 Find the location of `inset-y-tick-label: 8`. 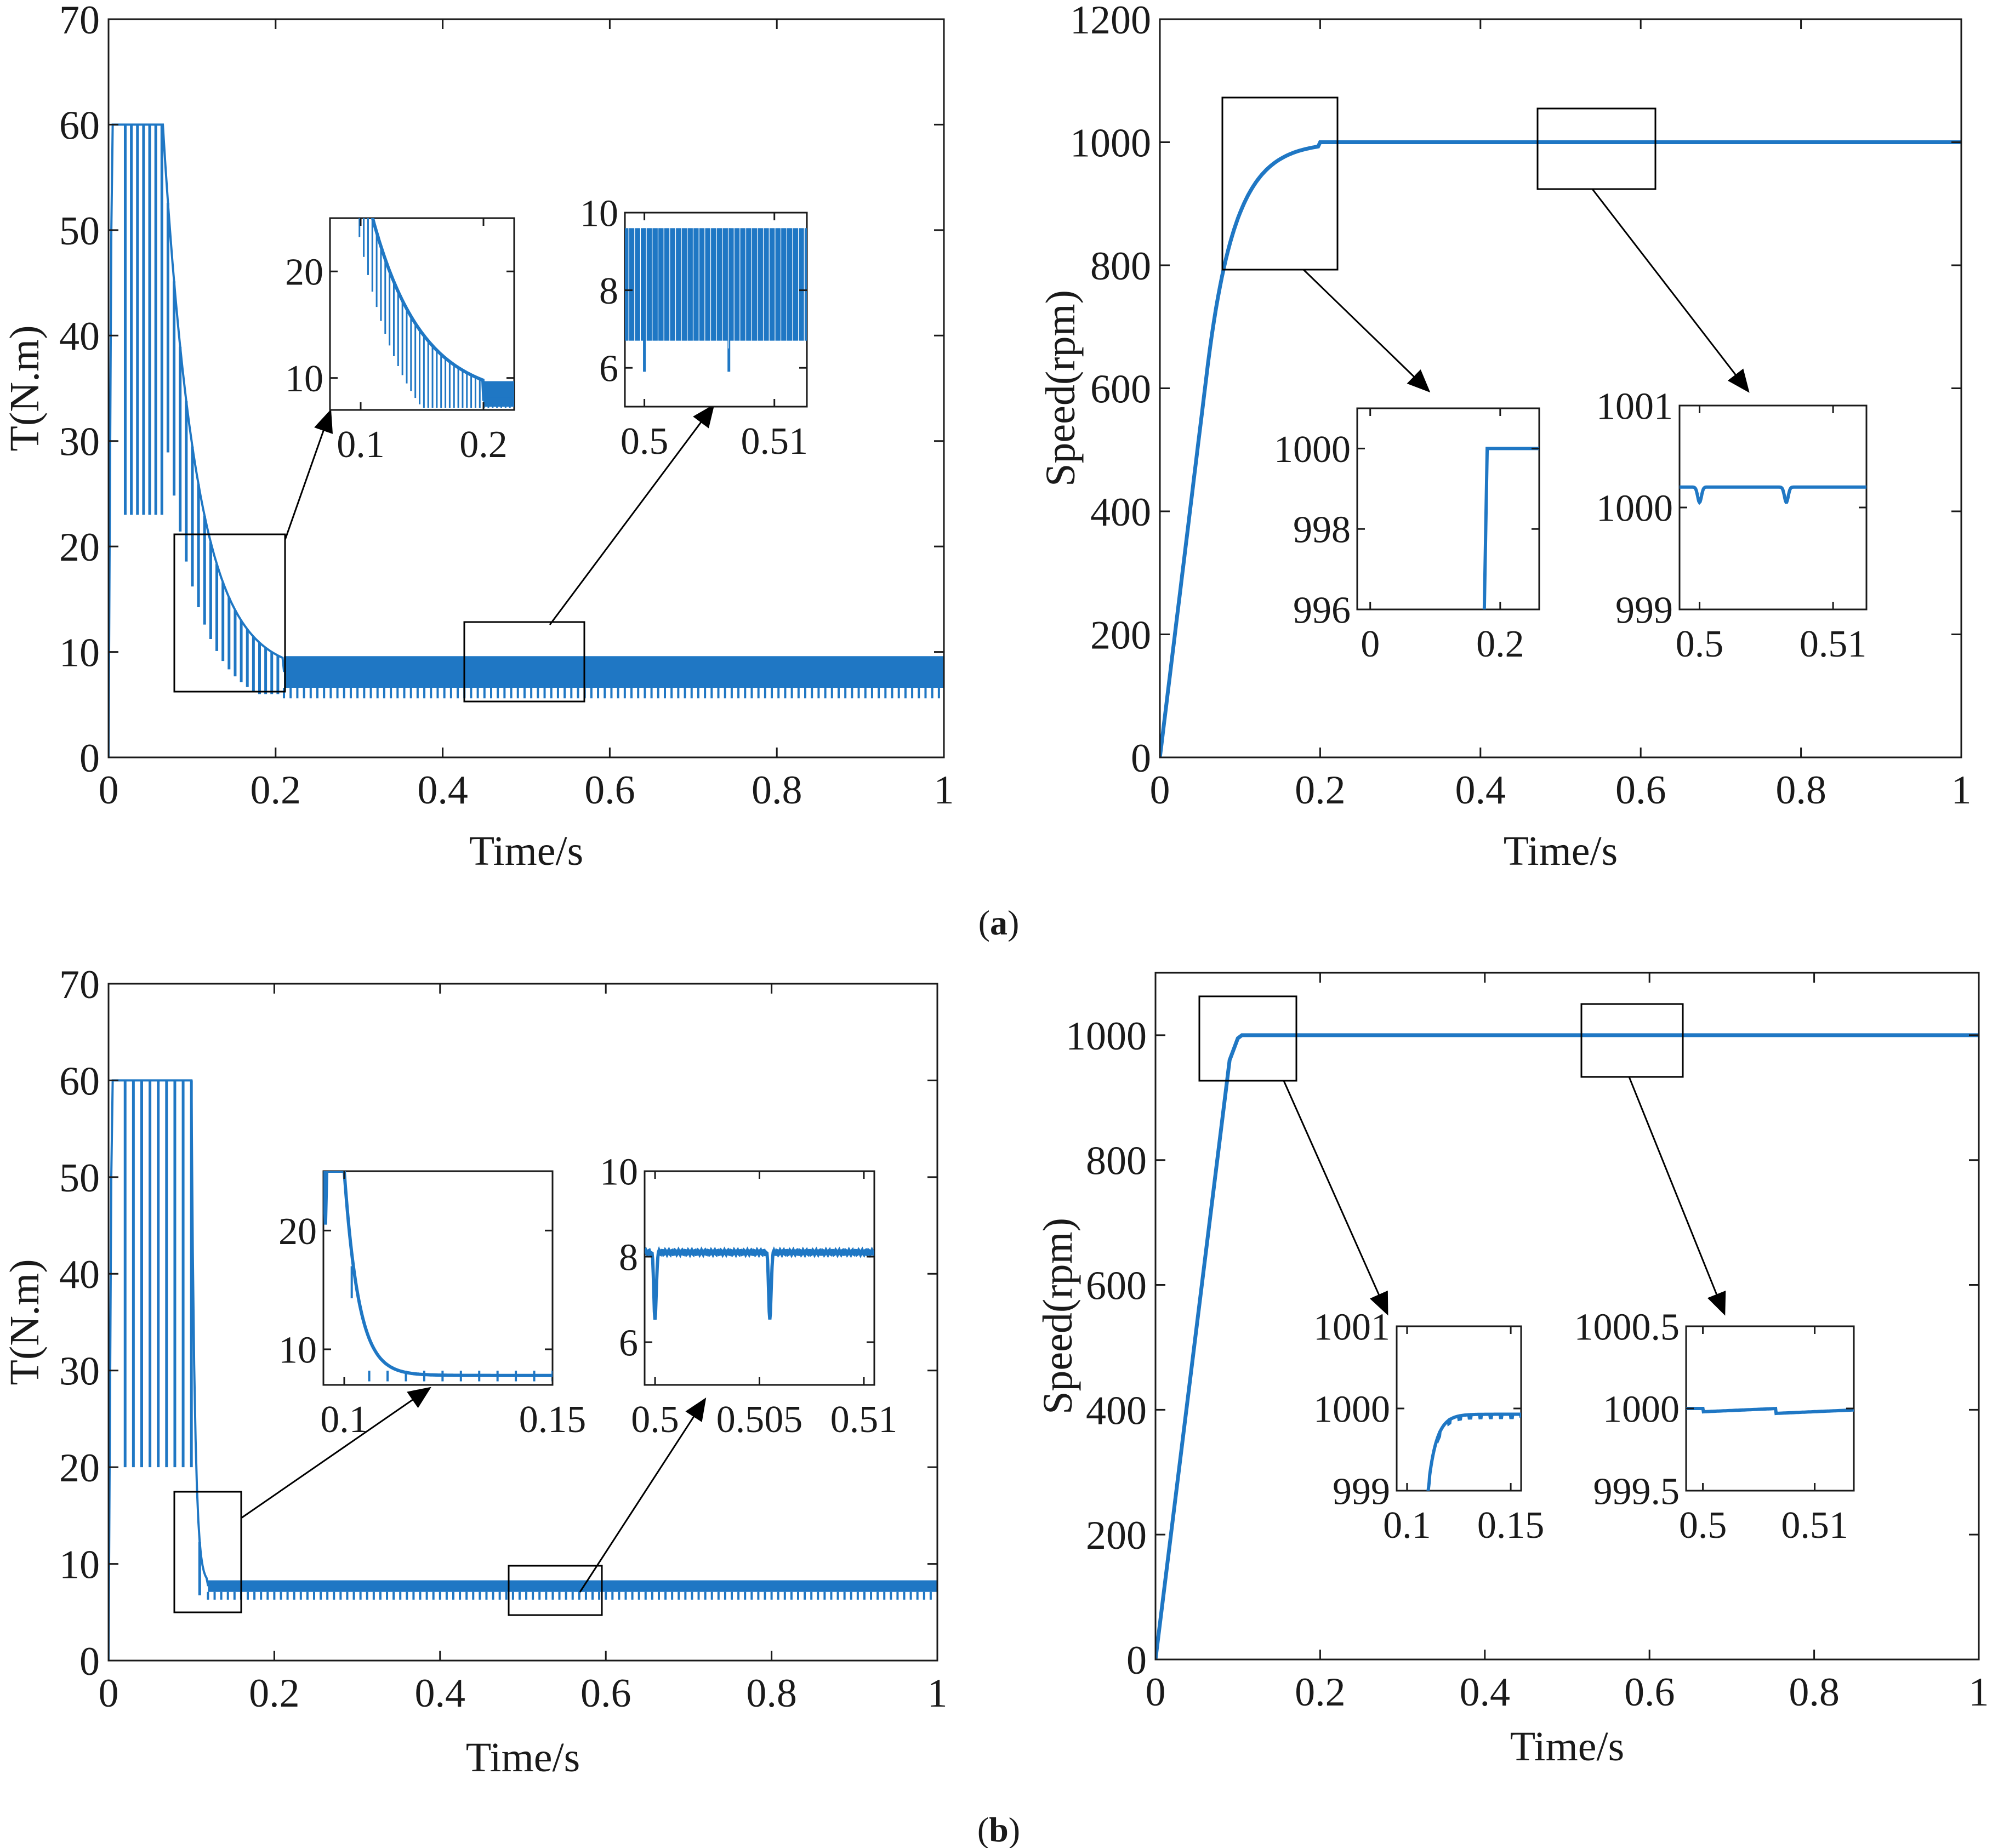

inset-y-tick-label: 8 is located at coordinates (609, 291).